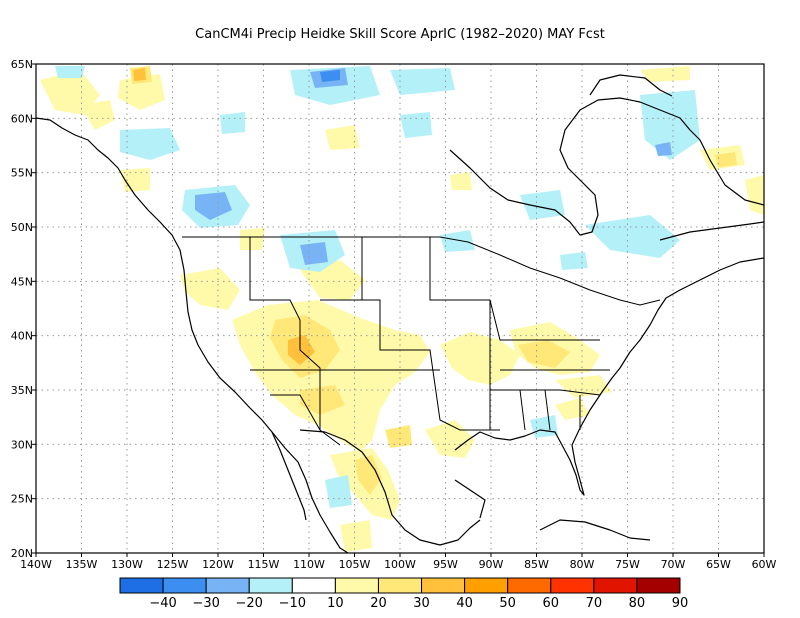 This screenshot has height=618, width=800. What do you see at coordinates (218, 564) in the screenshot?
I see `lon-tick-label: 120W` at bounding box center [218, 564].